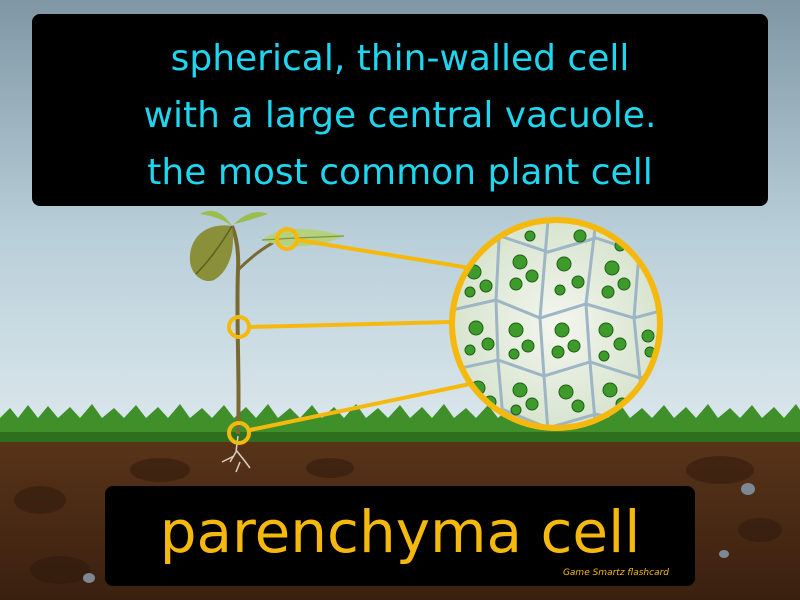 The height and width of the screenshot is (600, 800). Describe the element at coordinates (239, 433) in the screenshot. I see `root-marker-icon` at that location.